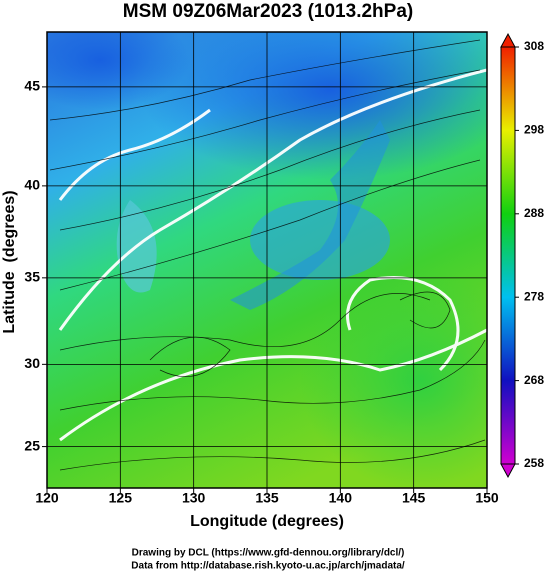 The height and width of the screenshot is (578, 548). Describe the element at coordinates (341, 498) in the screenshot. I see `x-tick-label: 140` at that location.